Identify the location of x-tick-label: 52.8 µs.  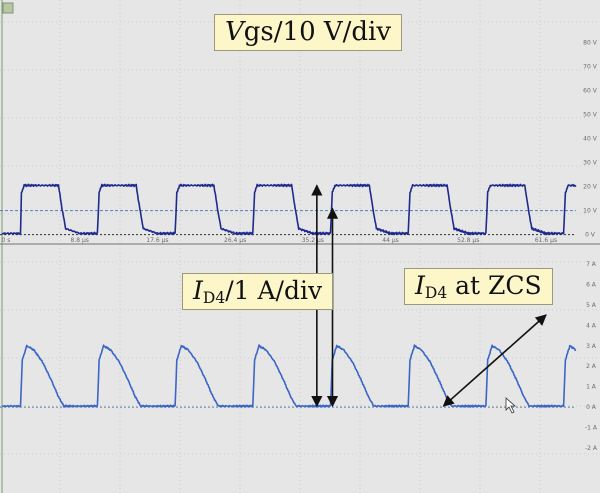
(468, 240).